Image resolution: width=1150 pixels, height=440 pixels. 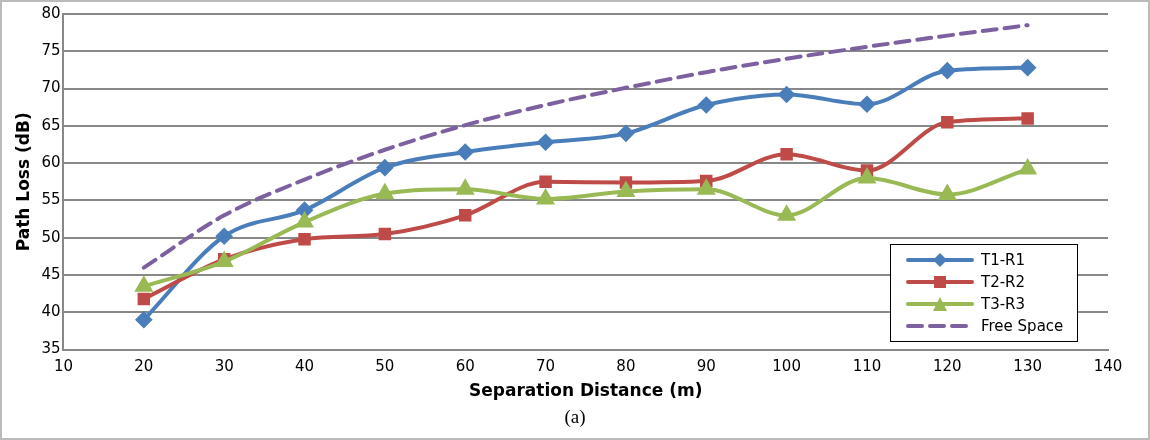 What do you see at coordinates (51, 50) in the screenshot?
I see `y-tick-label: 75` at bounding box center [51, 50].